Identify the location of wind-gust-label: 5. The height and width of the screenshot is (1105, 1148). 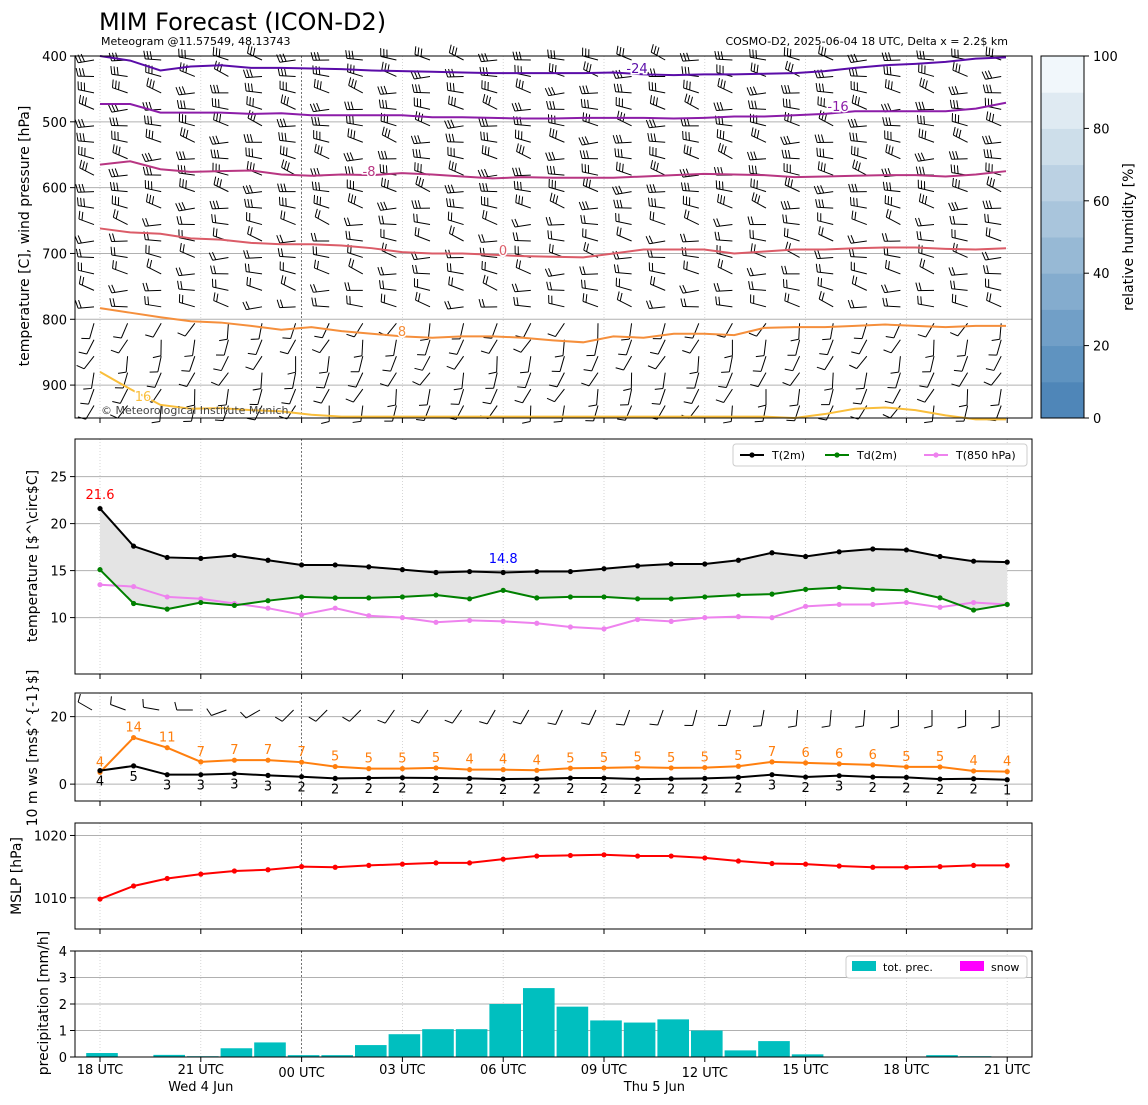
(671, 758).